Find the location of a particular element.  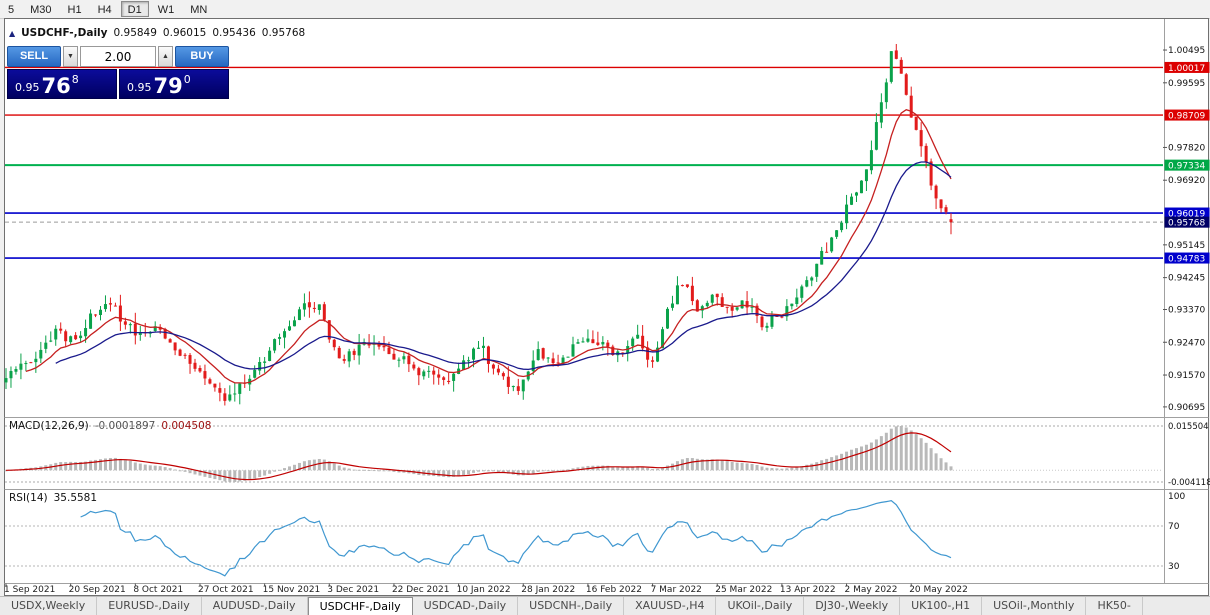

timeframe-d1: D1 is located at coordinates (134, 9).